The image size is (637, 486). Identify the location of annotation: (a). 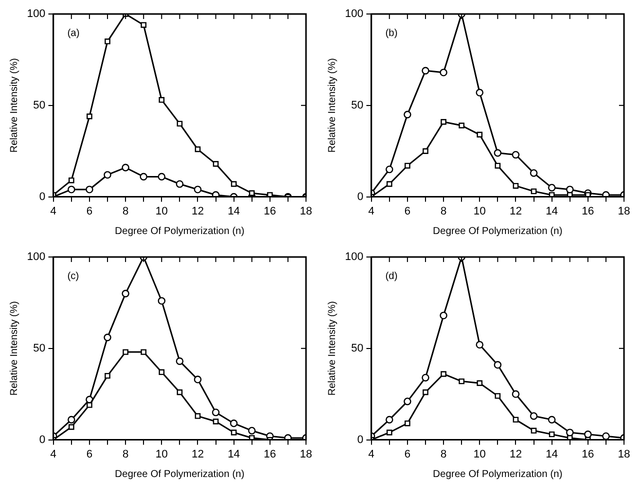
(73, 33).